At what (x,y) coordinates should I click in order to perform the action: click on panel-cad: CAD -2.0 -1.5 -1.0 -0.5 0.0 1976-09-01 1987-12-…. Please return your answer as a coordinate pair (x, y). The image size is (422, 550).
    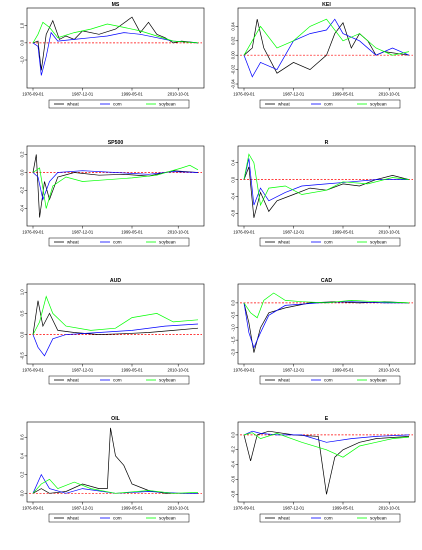
    Looking at the image, I should click on (323, 331).